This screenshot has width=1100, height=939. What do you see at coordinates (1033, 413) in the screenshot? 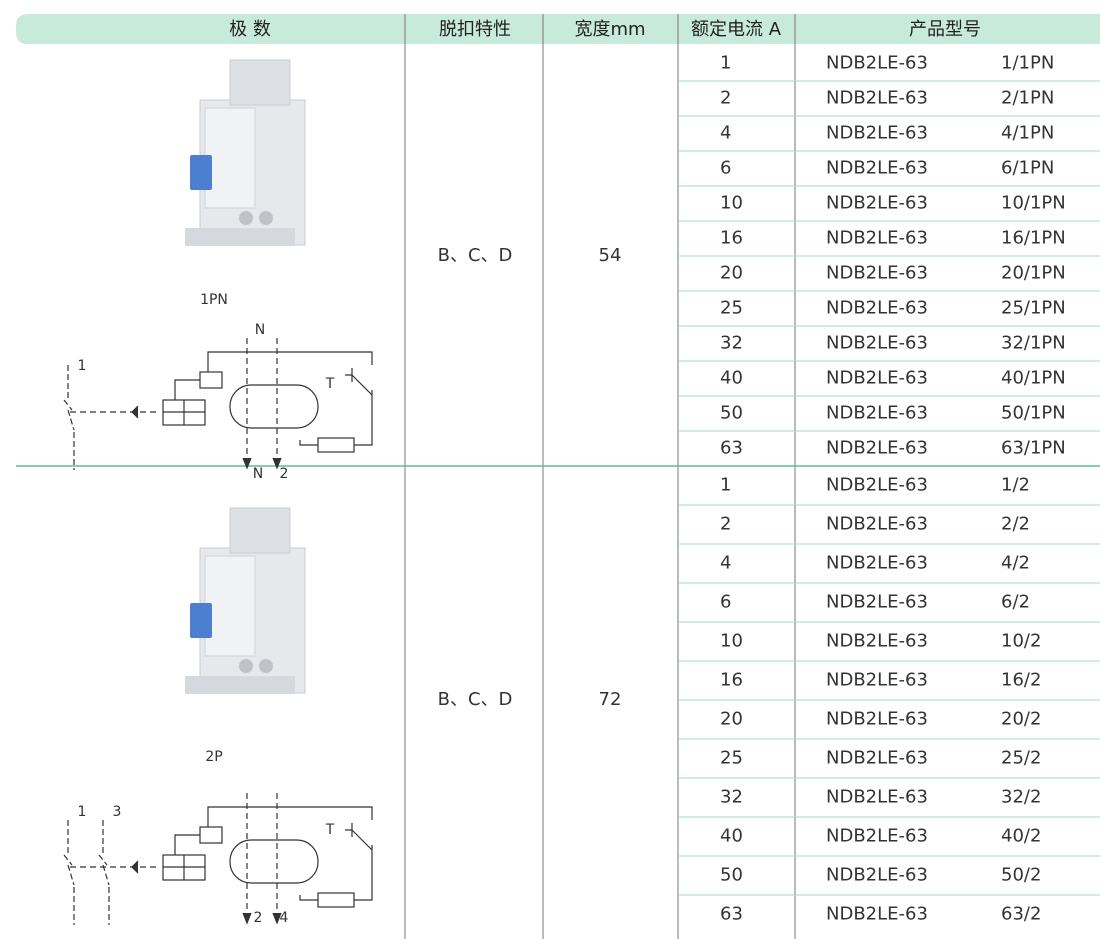
I see `model-suffix: 50/1PN` at bounding box center [1033, 413].